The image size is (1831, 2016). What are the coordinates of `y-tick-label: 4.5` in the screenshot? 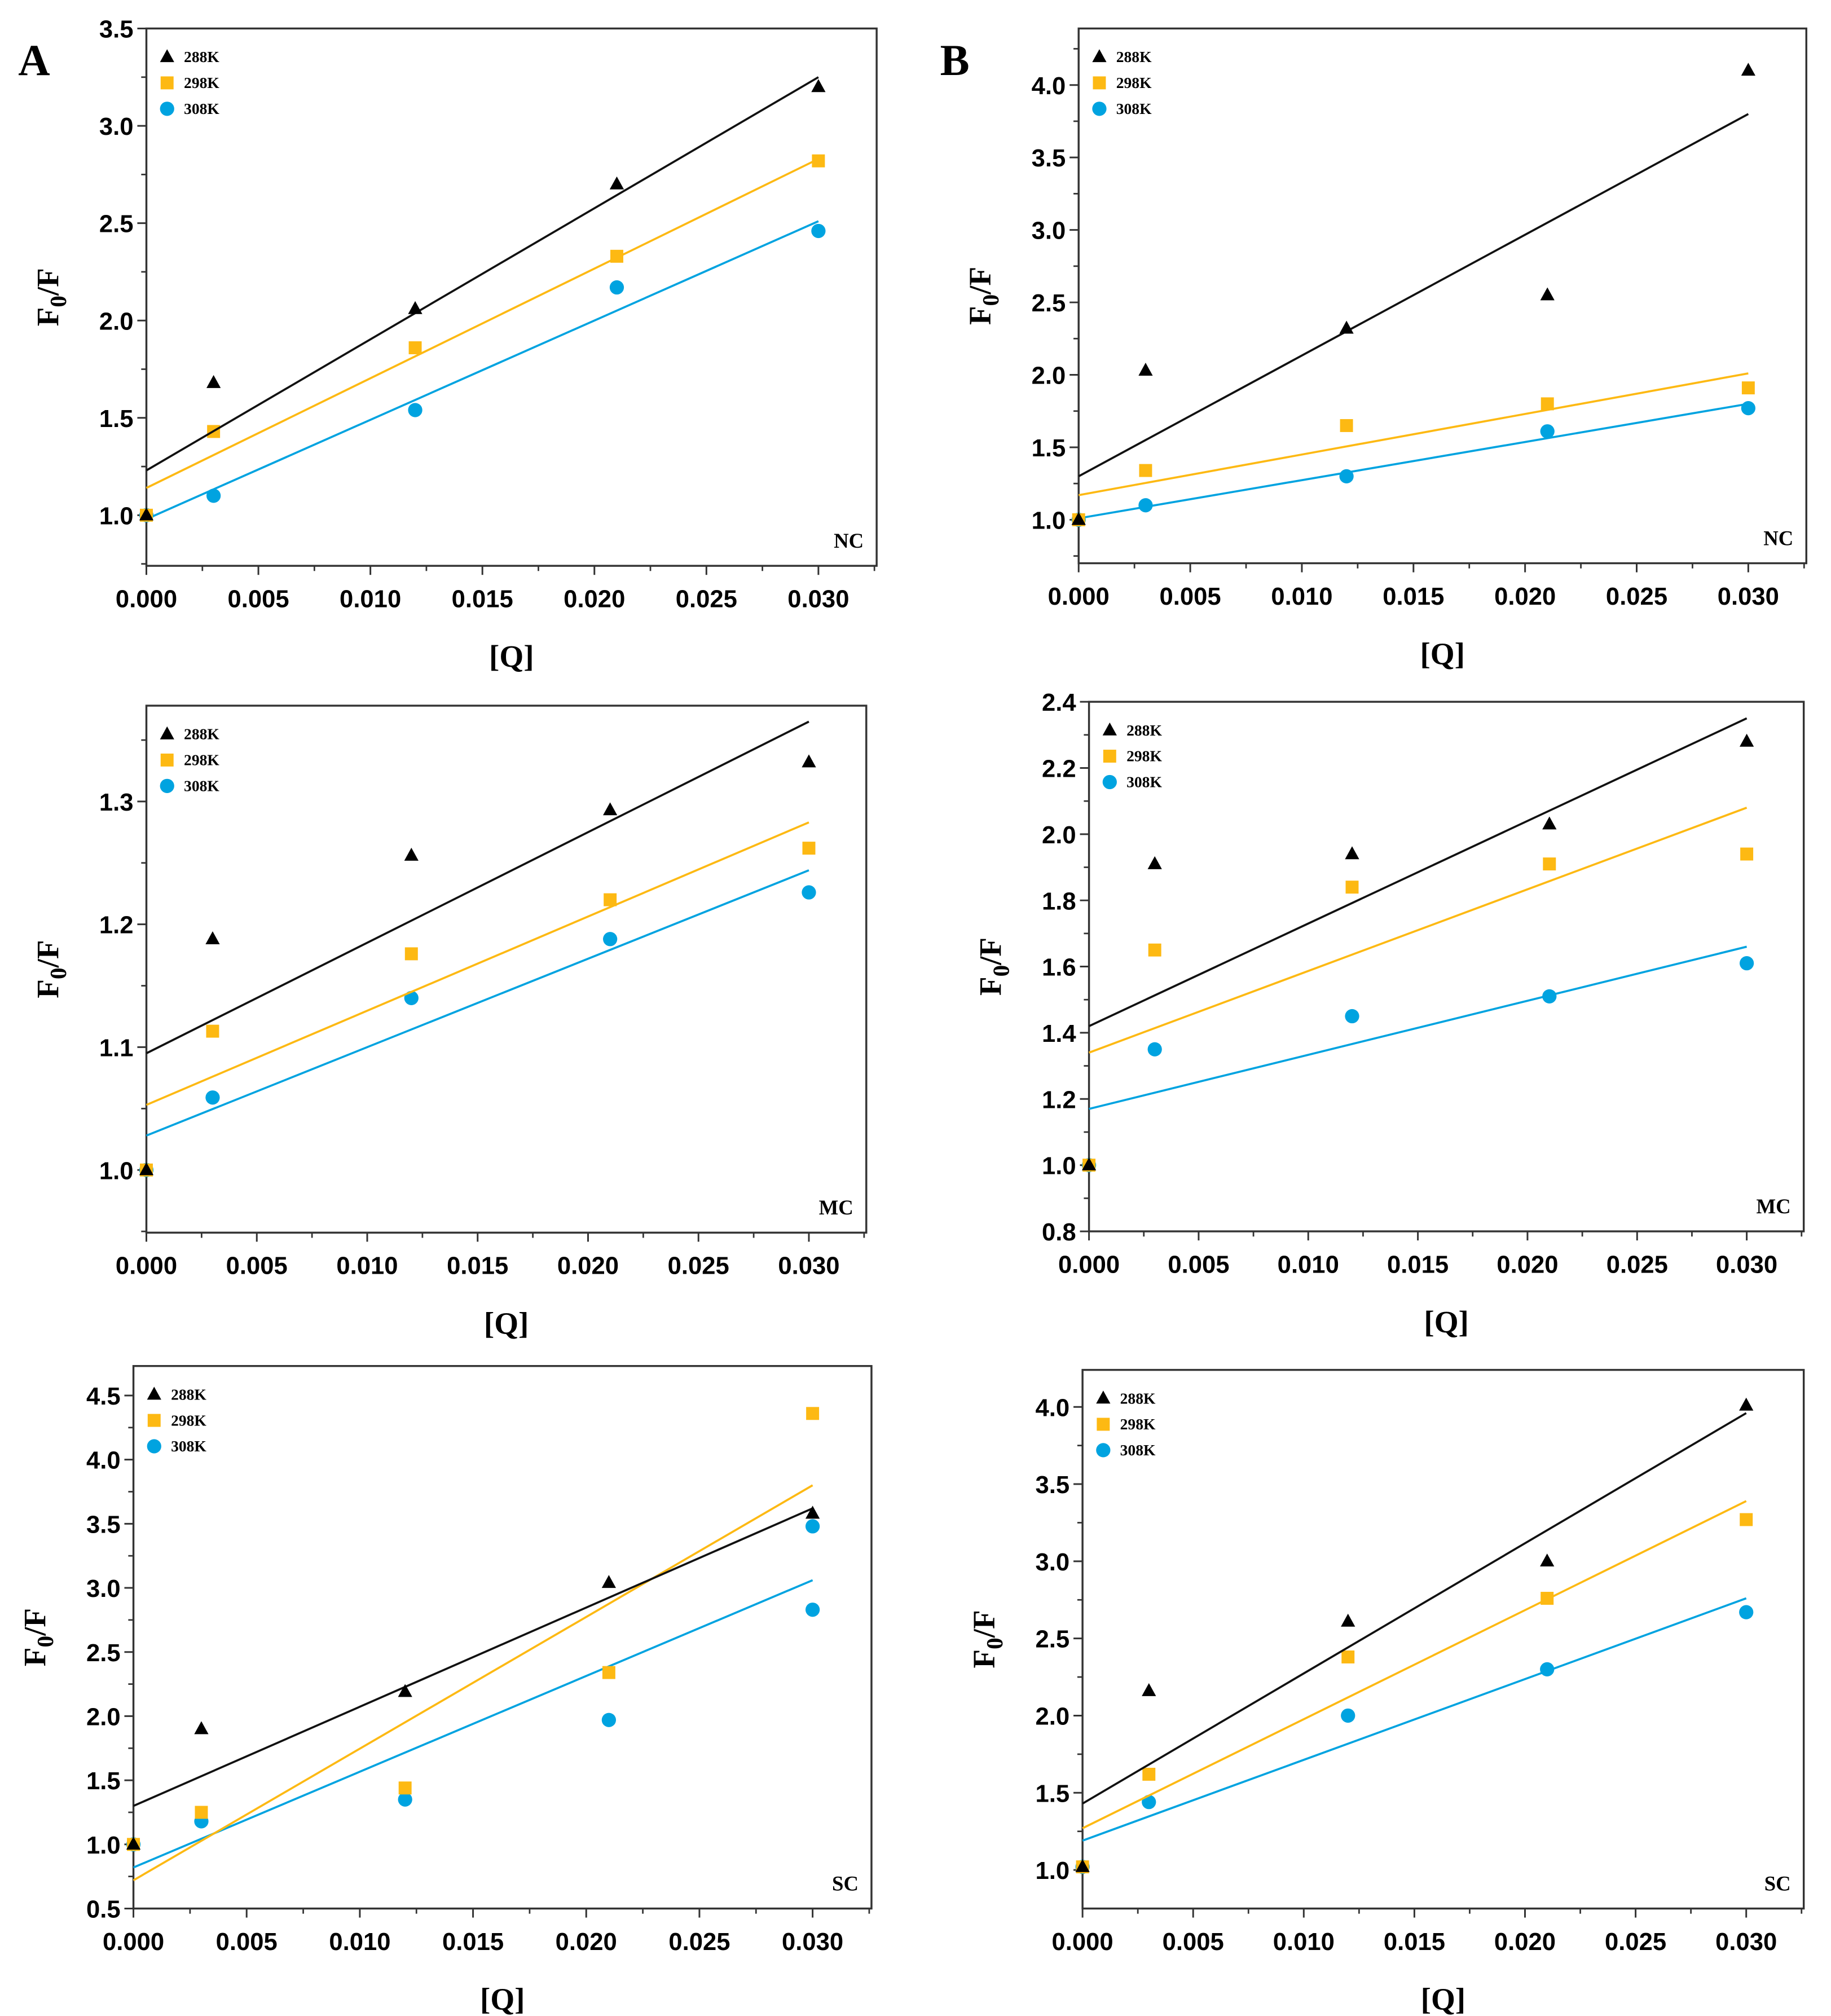 It's located at (103, 1396).